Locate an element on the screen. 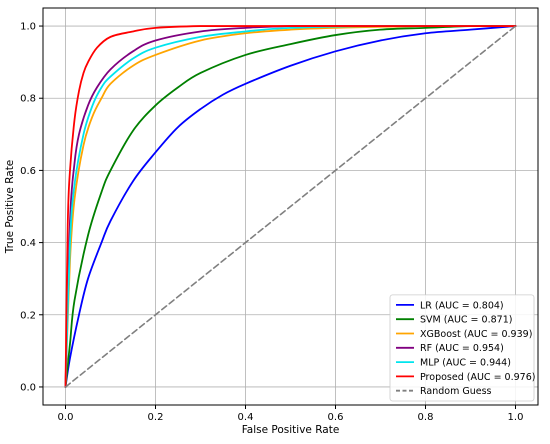 The image size is (550, 444). x-tick-label: 1.0 is located at coordinates (516, 417).